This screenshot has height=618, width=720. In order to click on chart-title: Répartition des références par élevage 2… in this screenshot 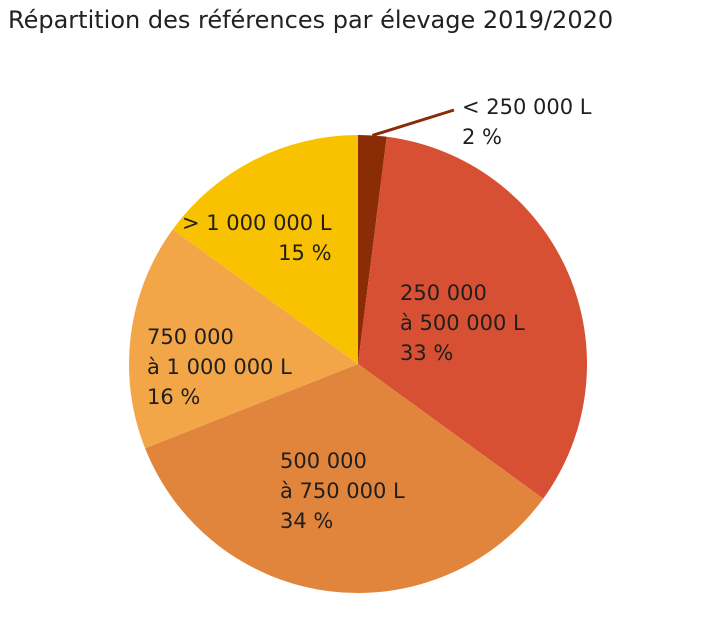, I will do `click(311, 20)`.